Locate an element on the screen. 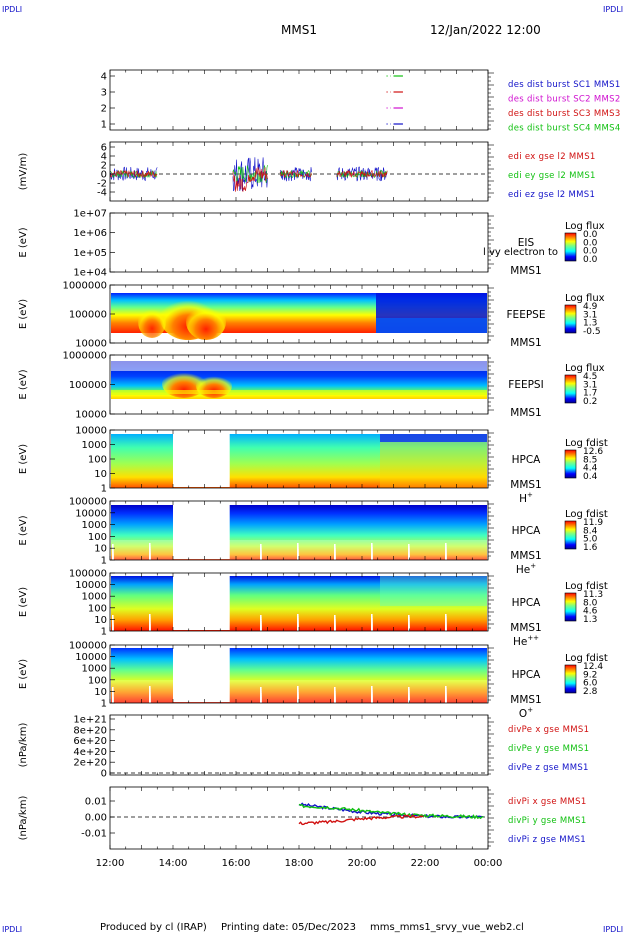  panel-hpca-he is located at coordinates (299, 531).